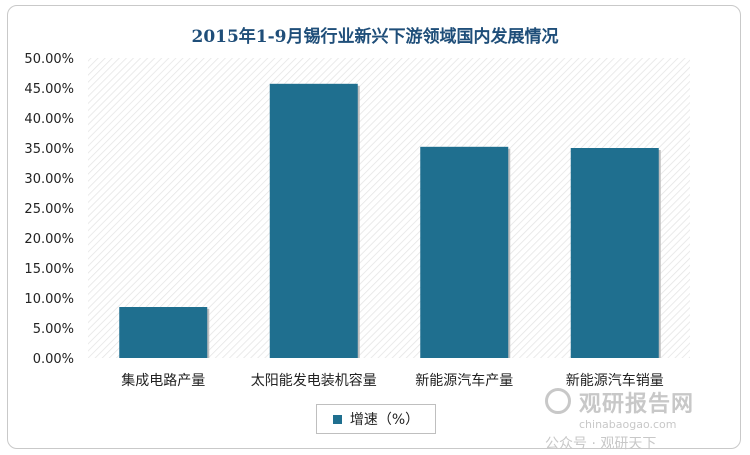 This screenshot has width=750, height=455. I want to click on y-tick-label: 20.00%, so click(49, 239).